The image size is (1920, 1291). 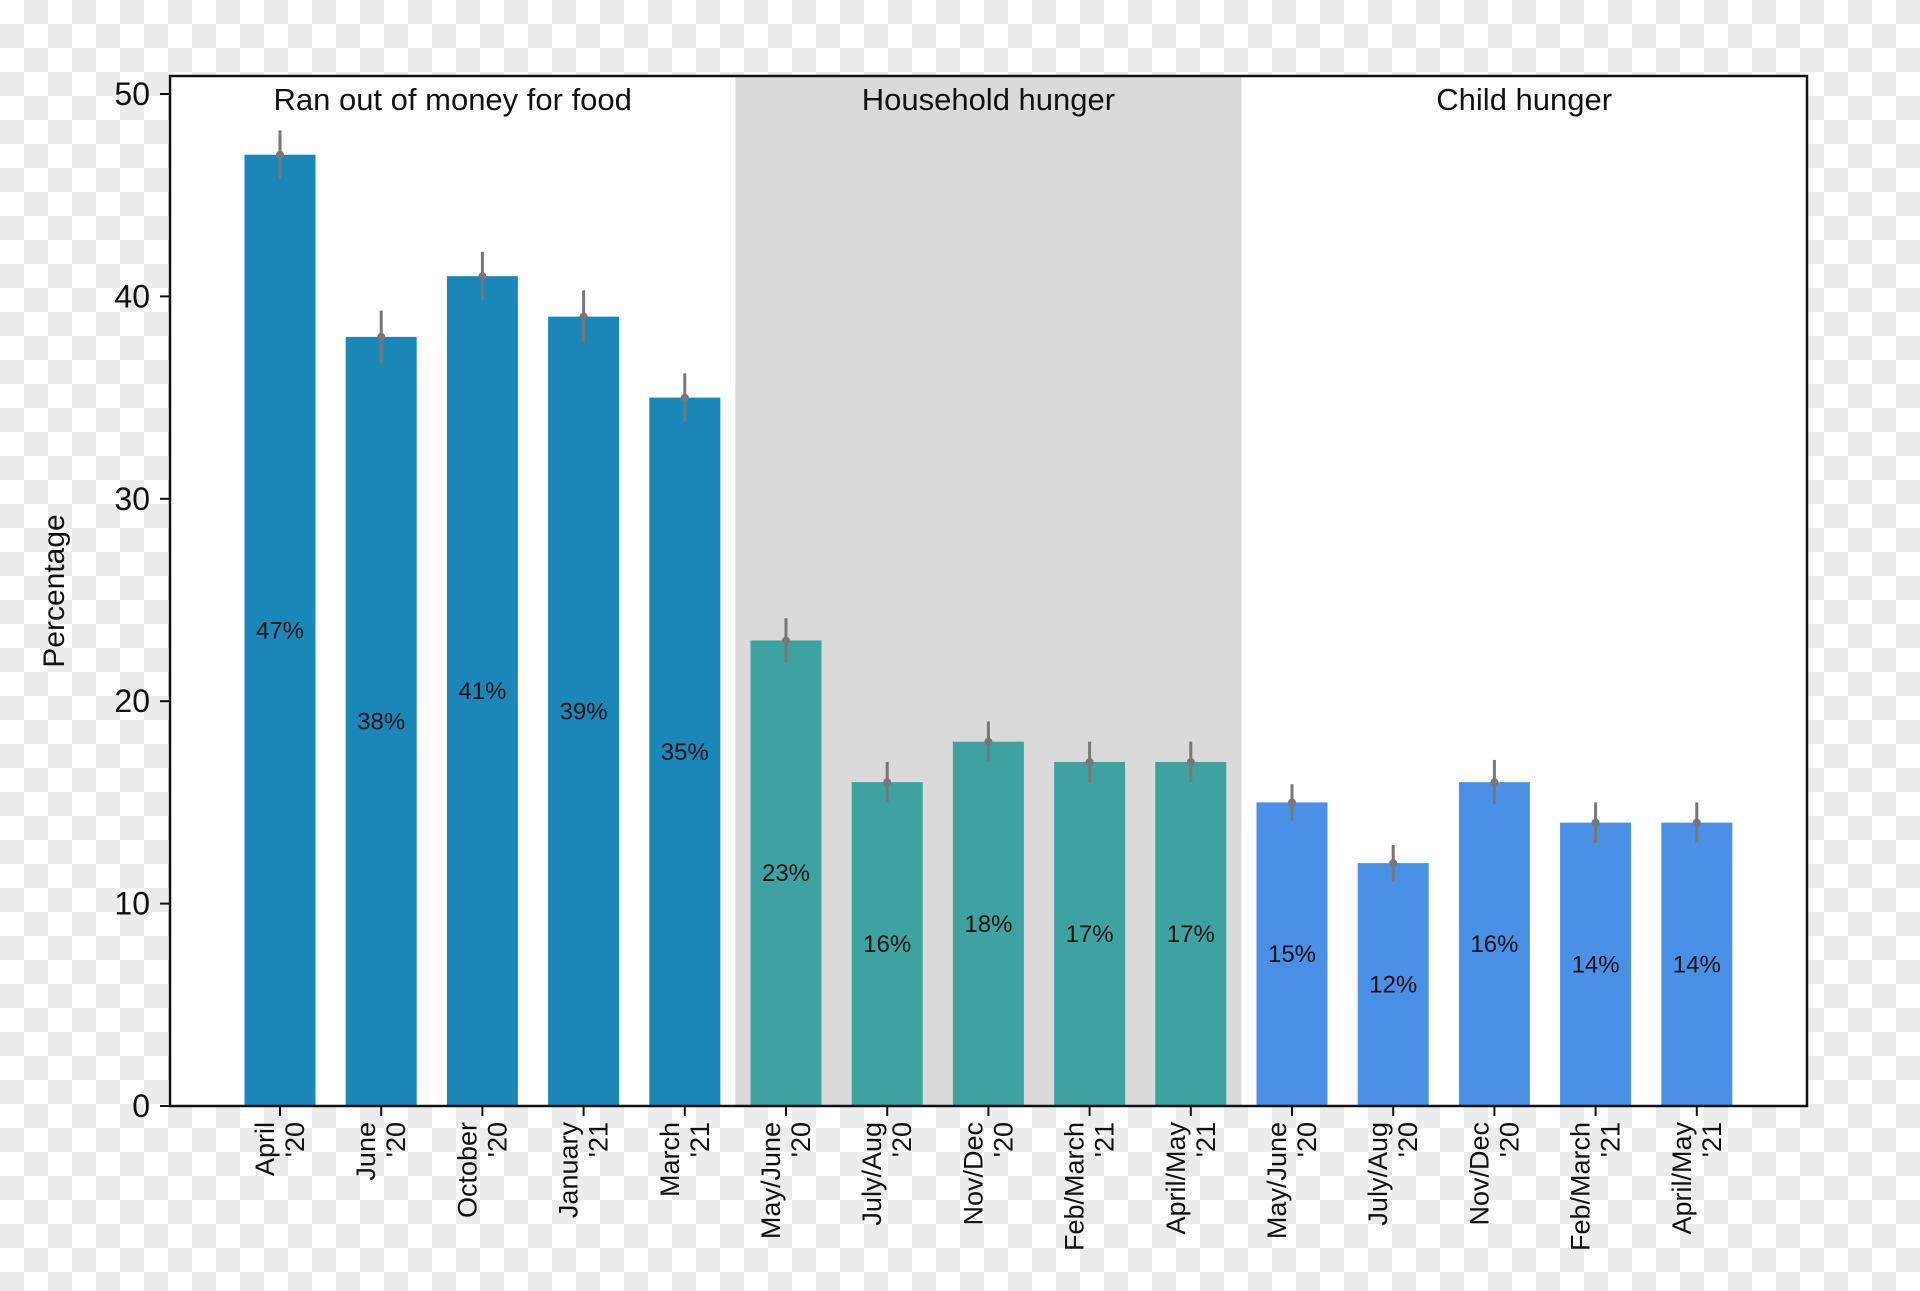 I want to click on data-label: 38%, so click(x=381, y=721).